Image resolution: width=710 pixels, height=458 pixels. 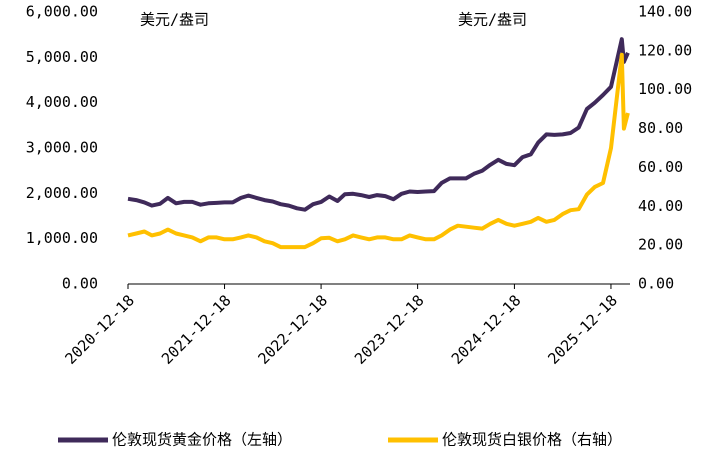 I want to click on y2-tick-label: 20.00, so click(x=660, y=245).